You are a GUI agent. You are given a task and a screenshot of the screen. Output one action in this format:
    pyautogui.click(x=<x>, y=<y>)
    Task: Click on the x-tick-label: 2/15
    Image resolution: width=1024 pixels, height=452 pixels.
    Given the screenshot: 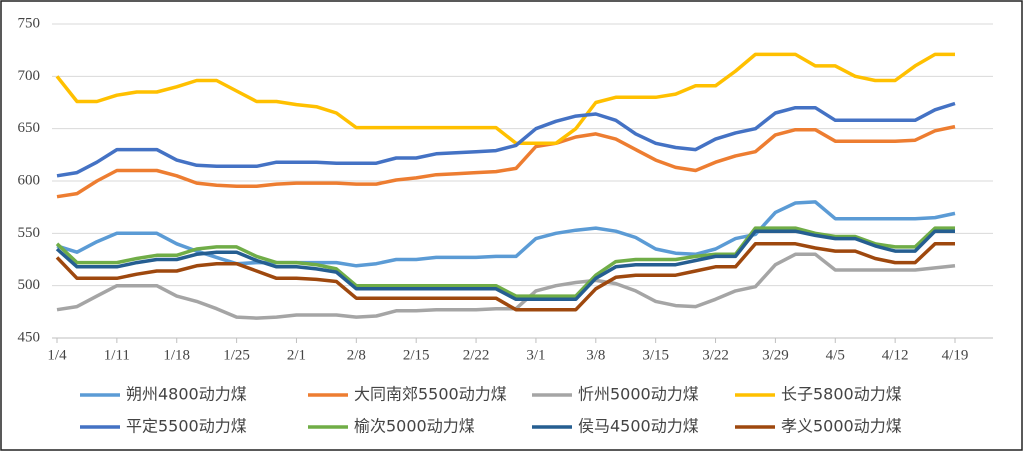 What is the action you would take?
    pyautogui.click(x=416, y=355)
    